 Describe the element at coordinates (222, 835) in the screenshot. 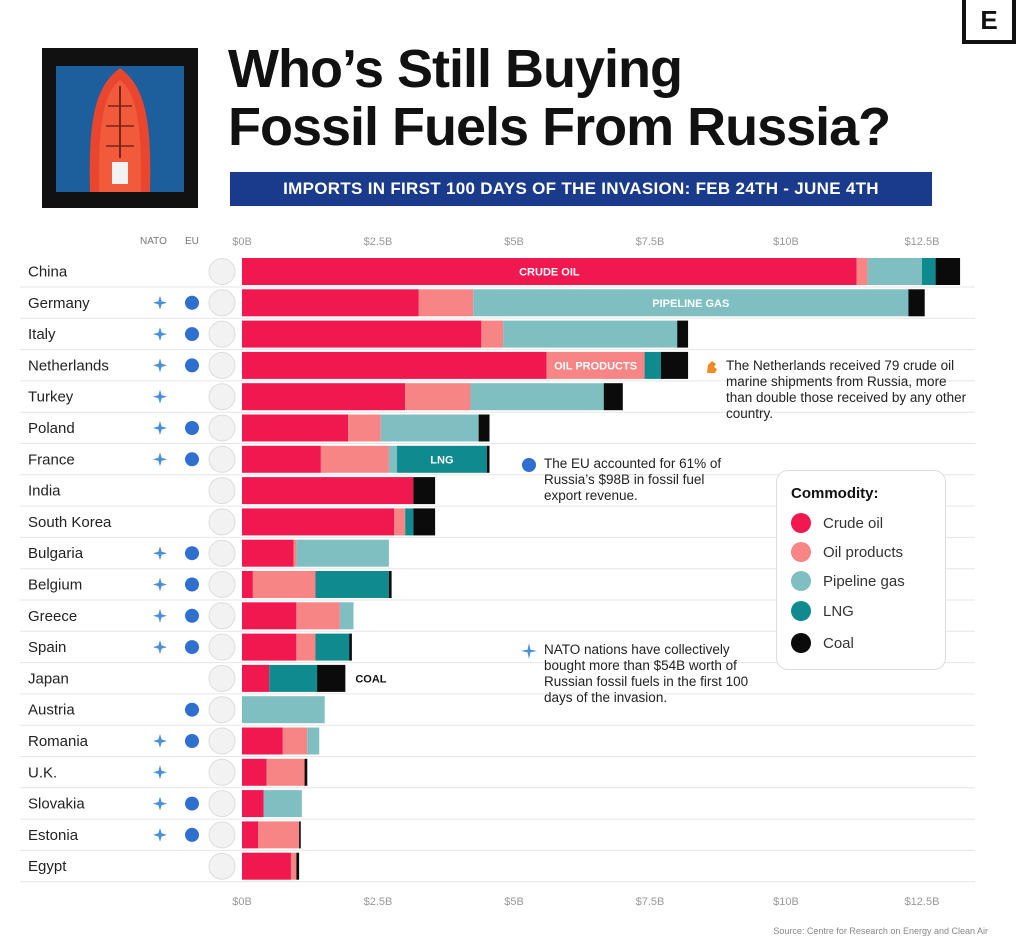

I see `flag-icon-estonia` at that location.